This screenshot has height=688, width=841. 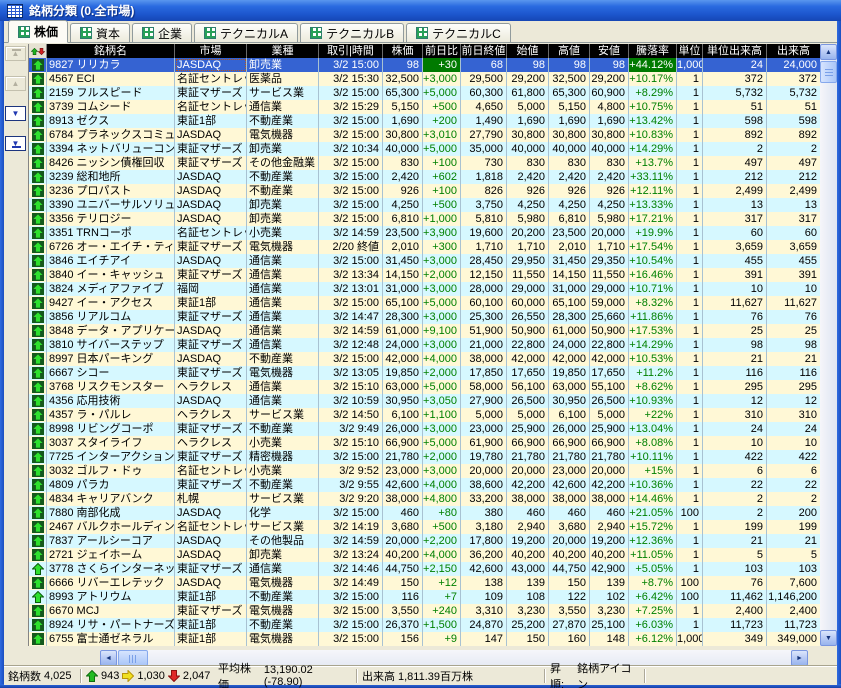 I want to click on column-header-change: 前日比, so click(x=442, y=51).